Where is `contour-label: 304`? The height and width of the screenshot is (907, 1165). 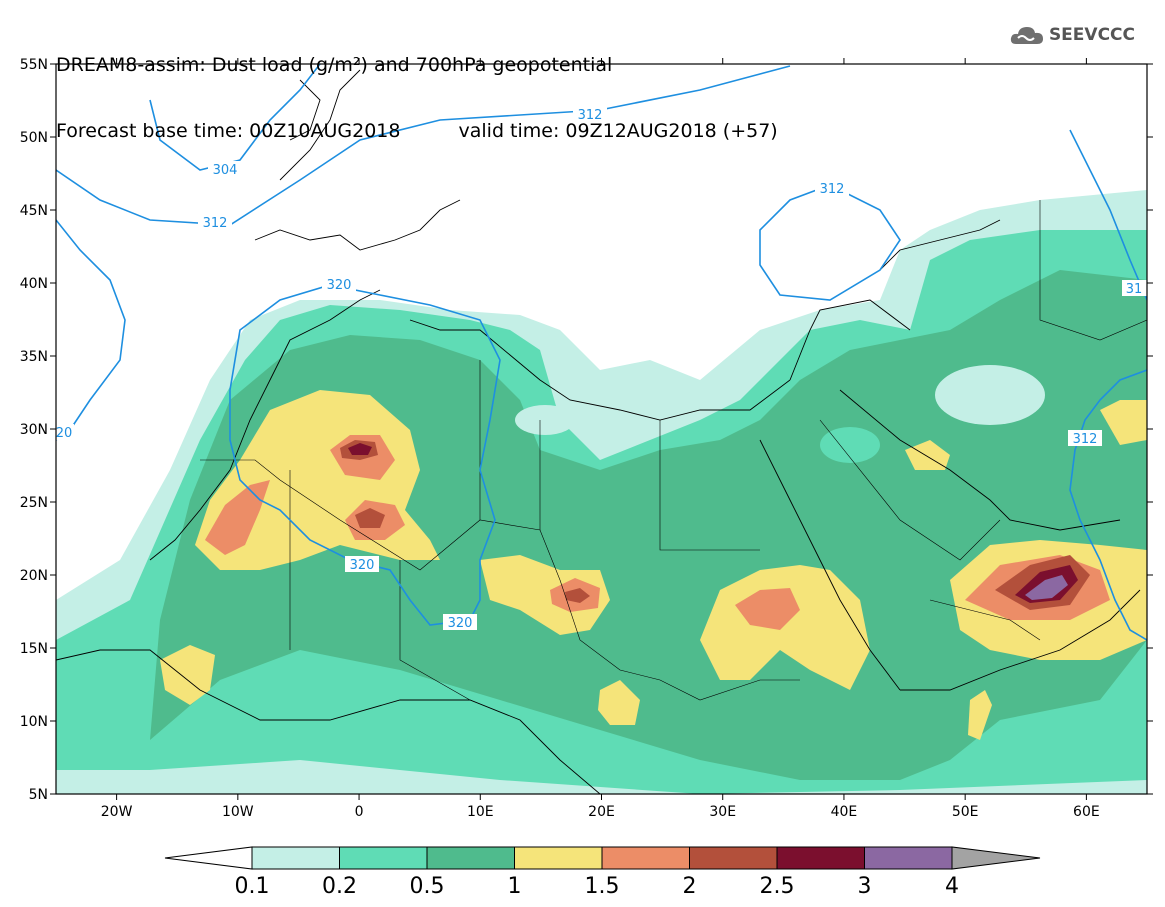 contour-label: 304 is located at coordinates (225, 170).